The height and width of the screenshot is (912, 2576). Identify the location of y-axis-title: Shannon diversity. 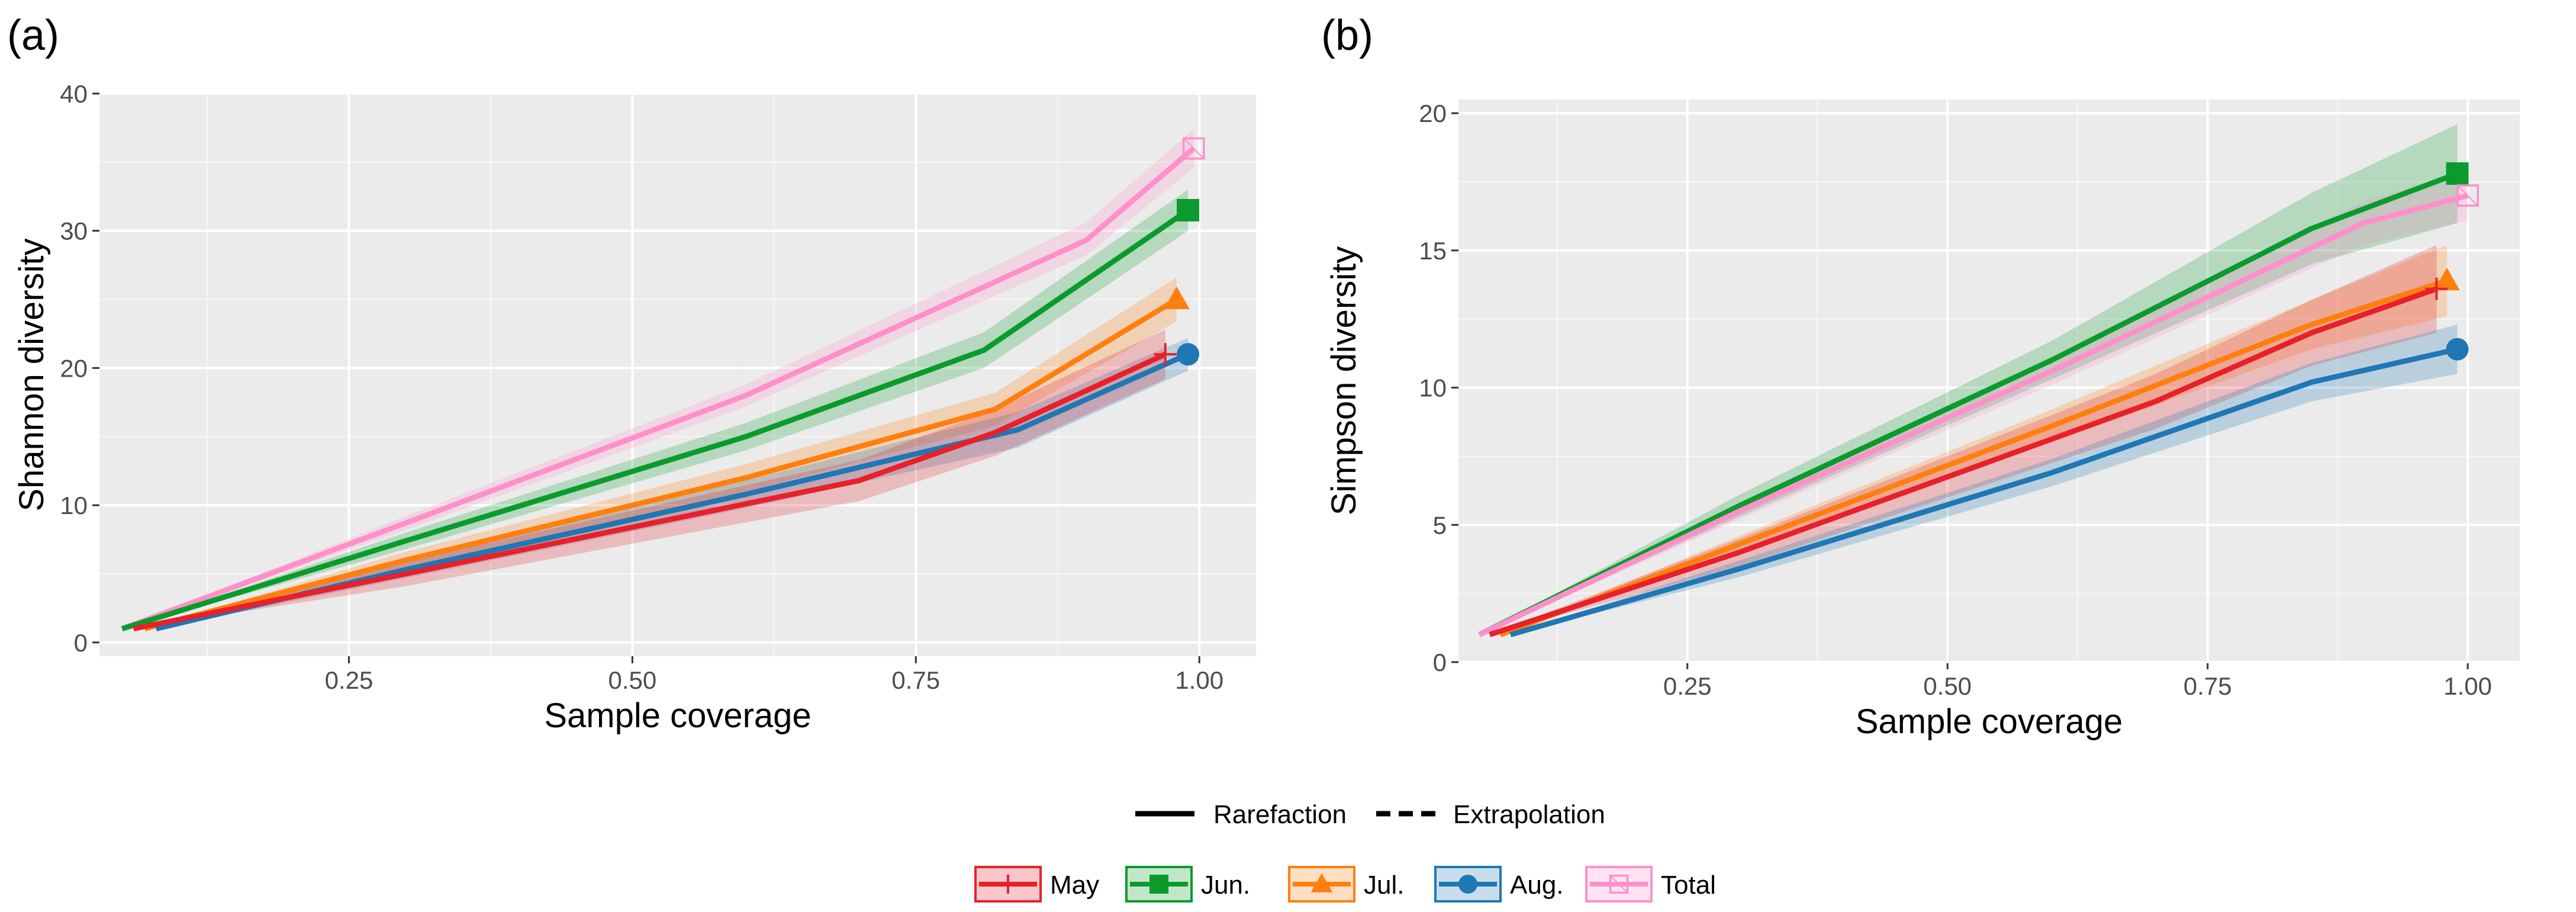
(31, 374).